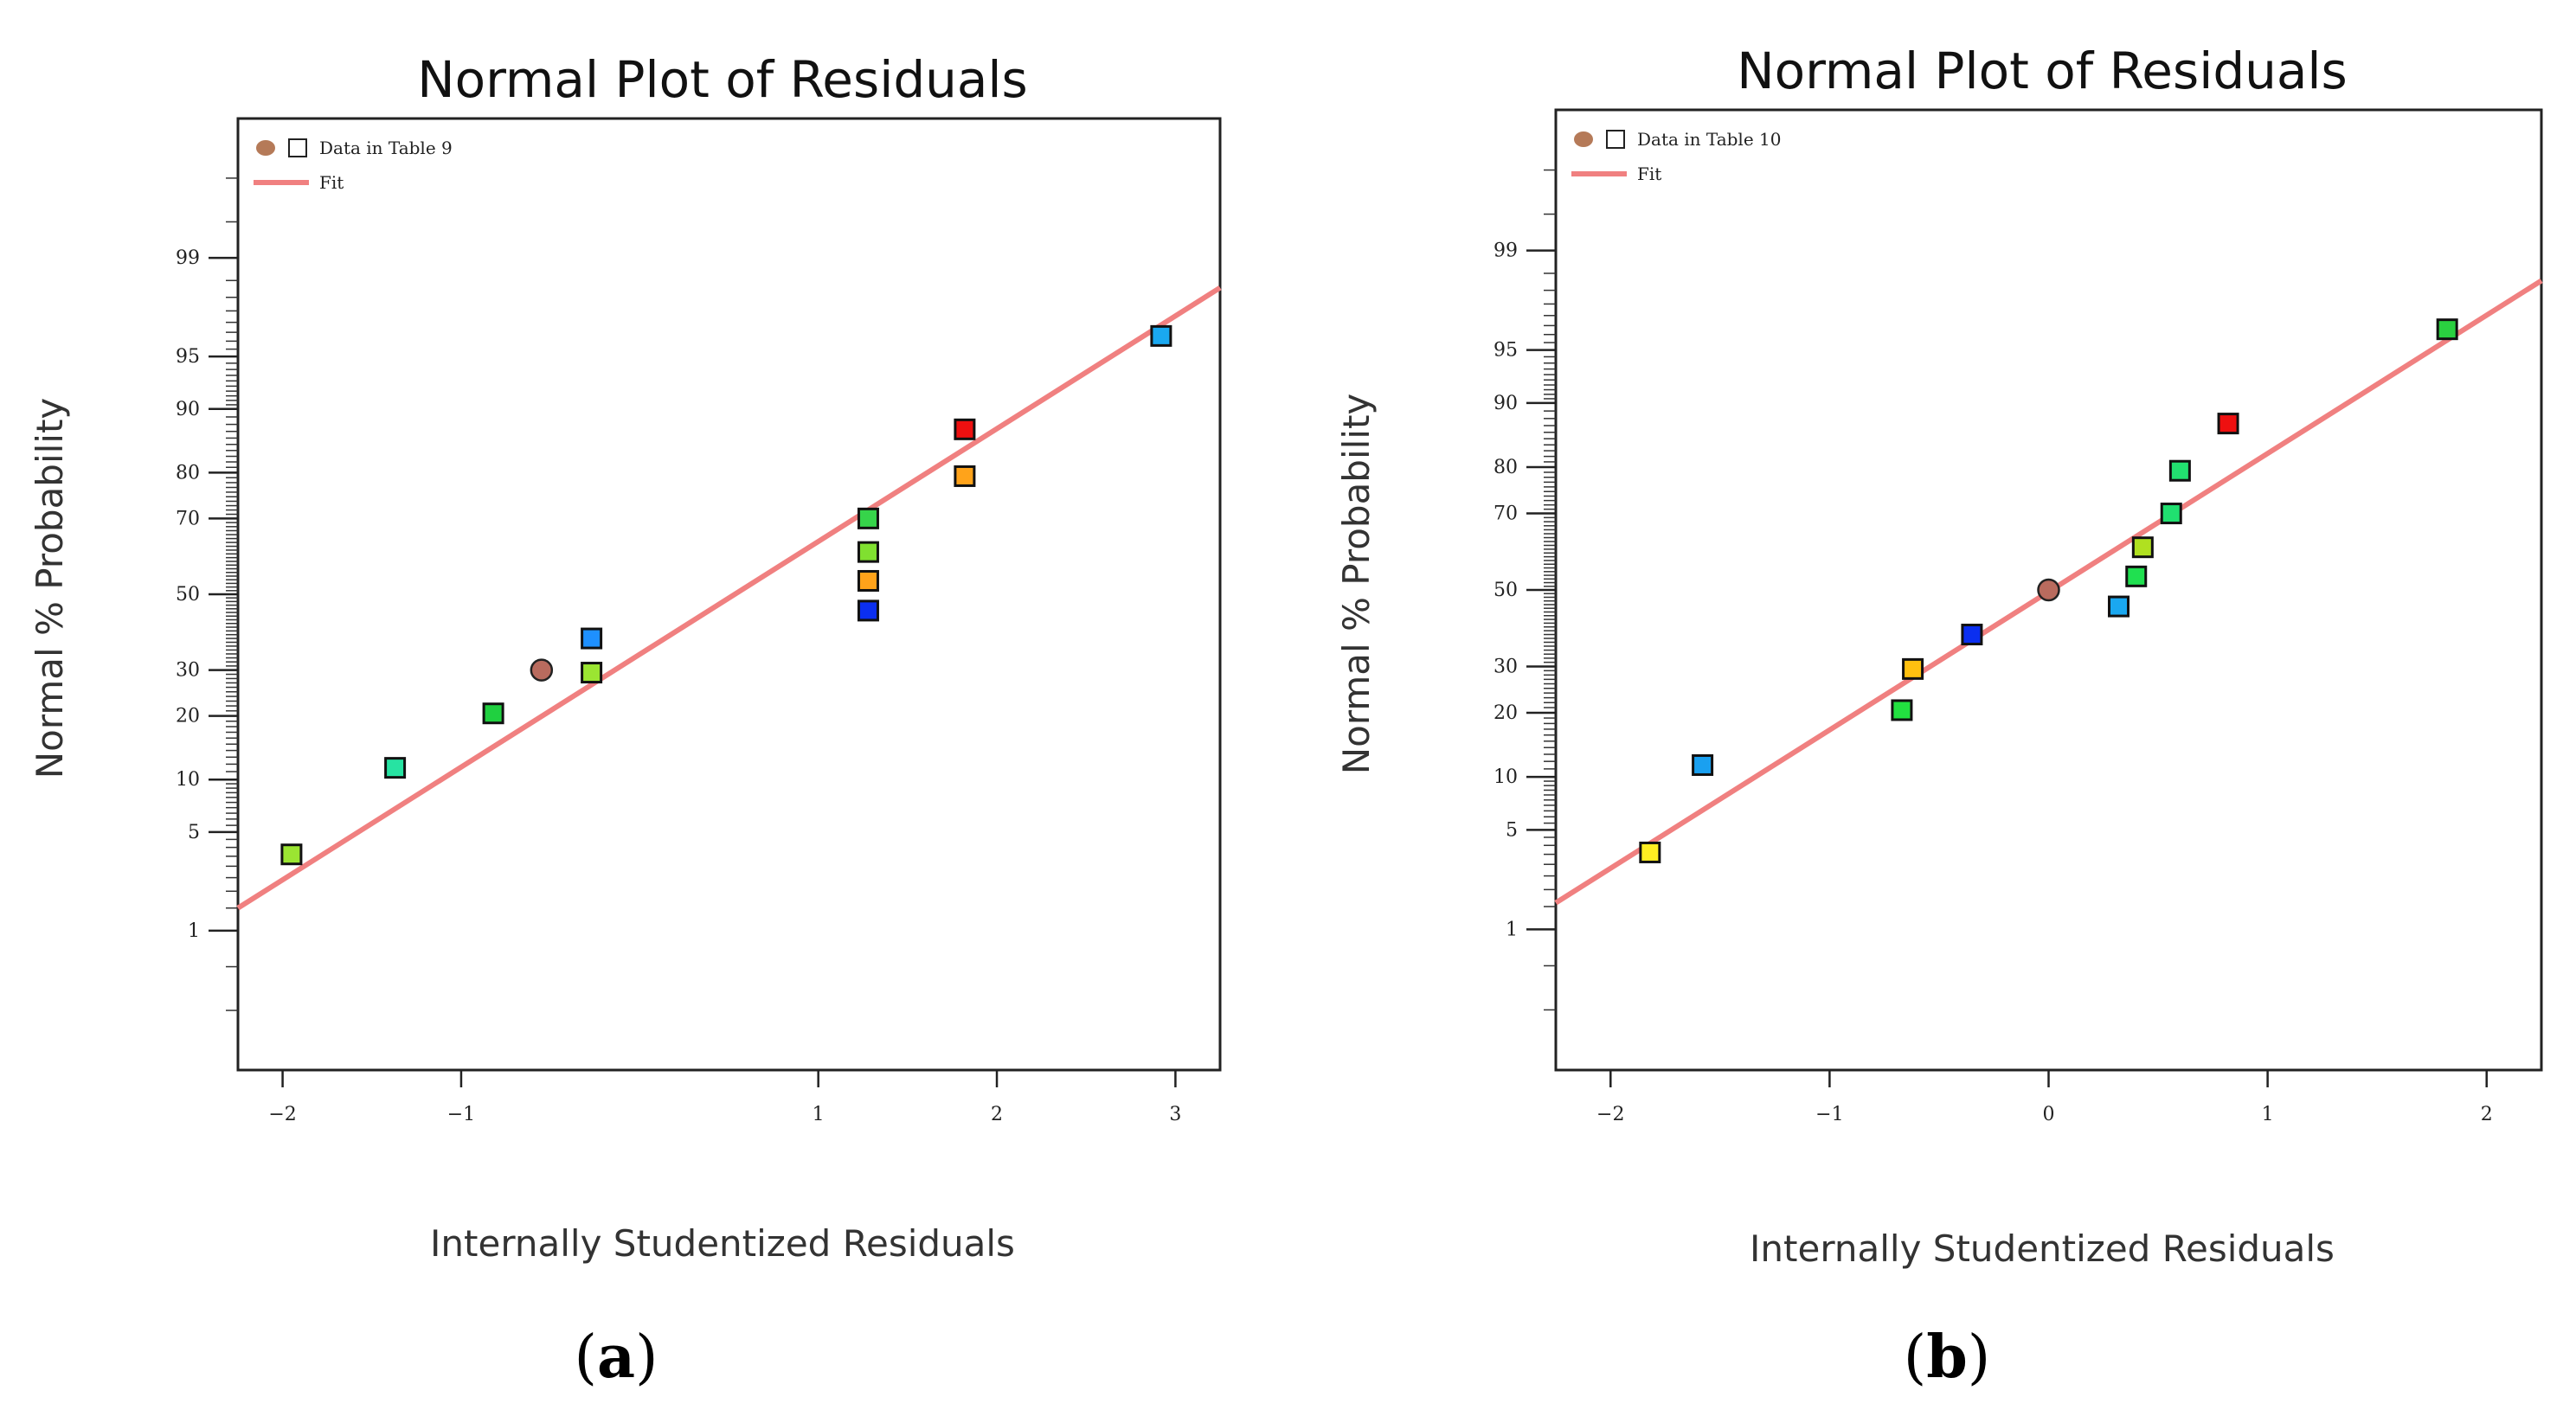  What do you see at coordinates (188, 357) in the screenshot?
I see `chart-a-y-tick-label: 95` at bounding box center [188, 357].